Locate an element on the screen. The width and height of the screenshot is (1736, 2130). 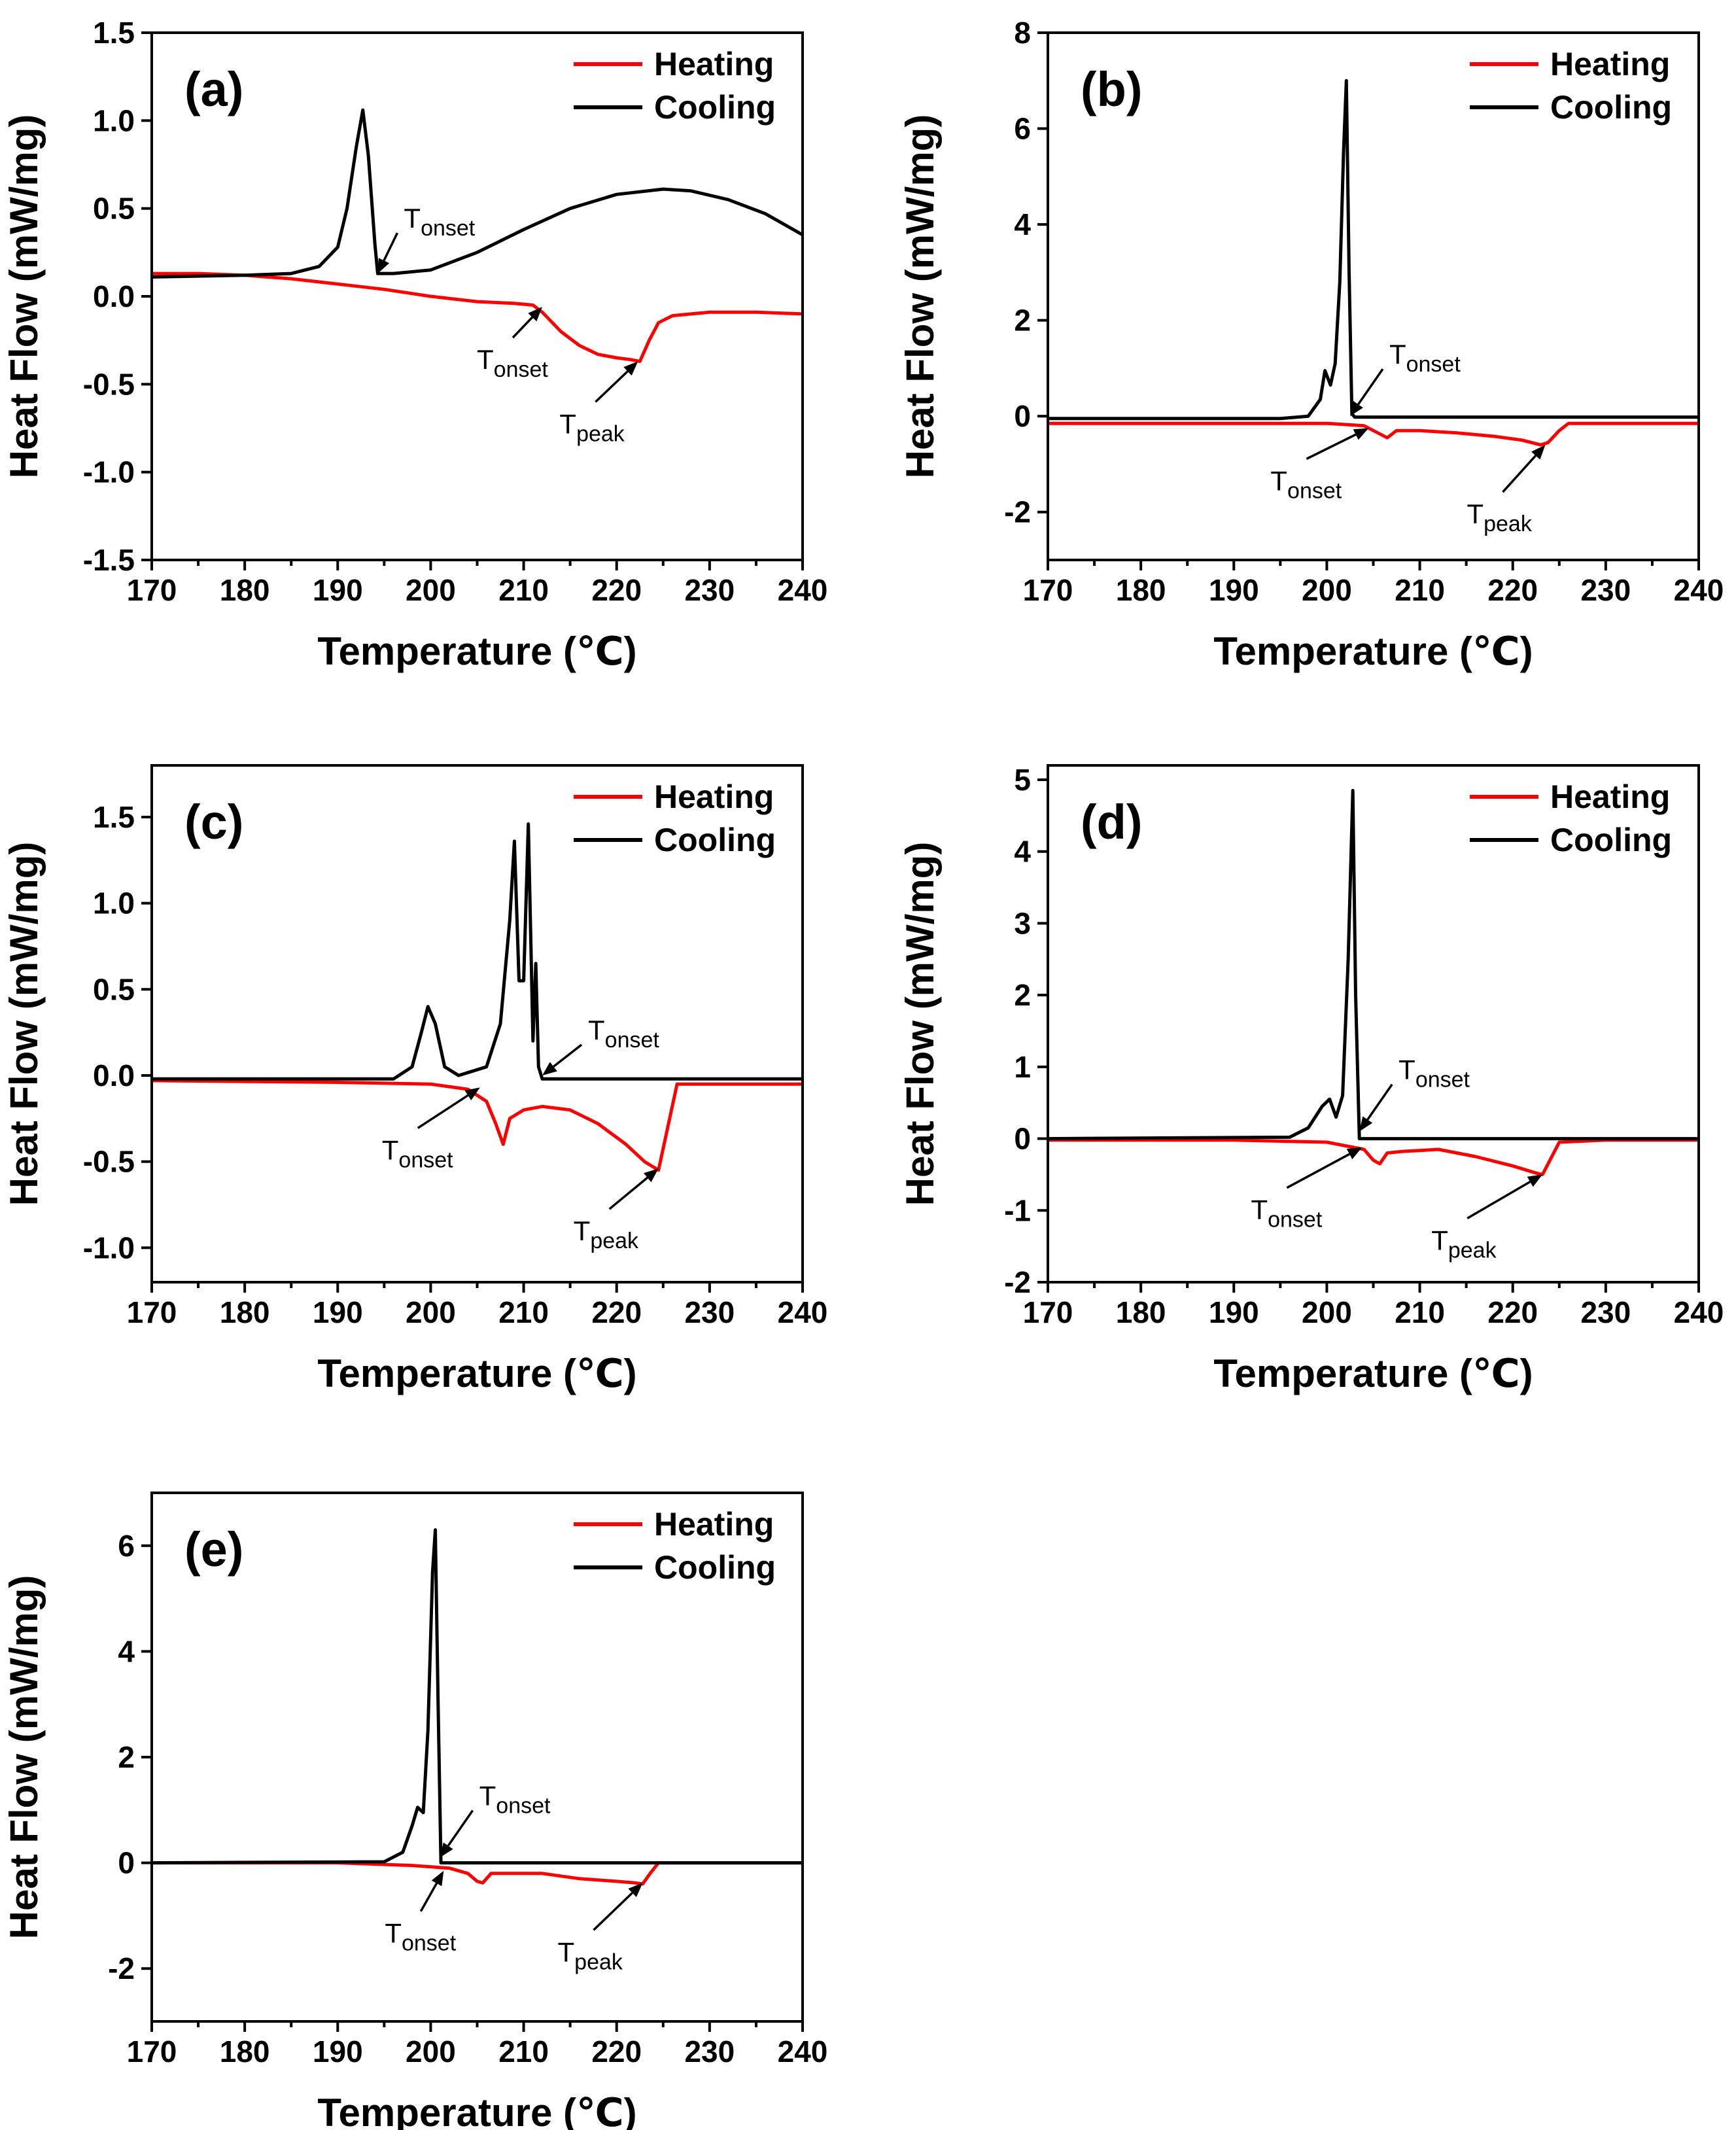
x-tick-label: 200 is located at coordinates (431, 2051).